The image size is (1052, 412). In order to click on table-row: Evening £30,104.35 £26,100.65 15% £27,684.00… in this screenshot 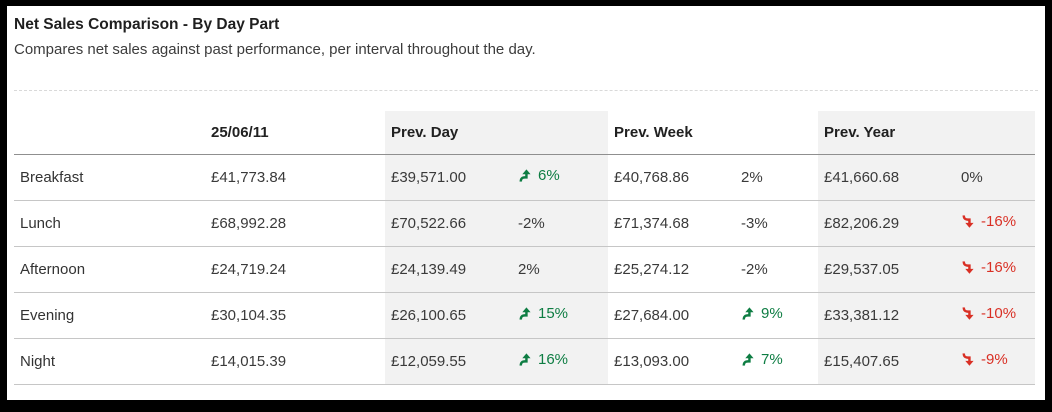, I will do `click(525, 315)`.